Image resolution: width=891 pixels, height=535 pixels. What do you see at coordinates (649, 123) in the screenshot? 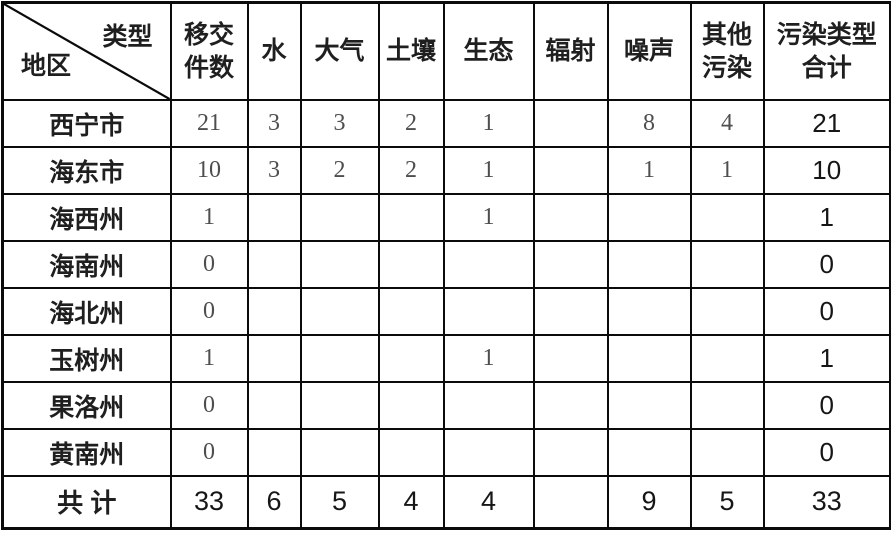
I see `data-cell: 8` at bounding box center [649, 123].